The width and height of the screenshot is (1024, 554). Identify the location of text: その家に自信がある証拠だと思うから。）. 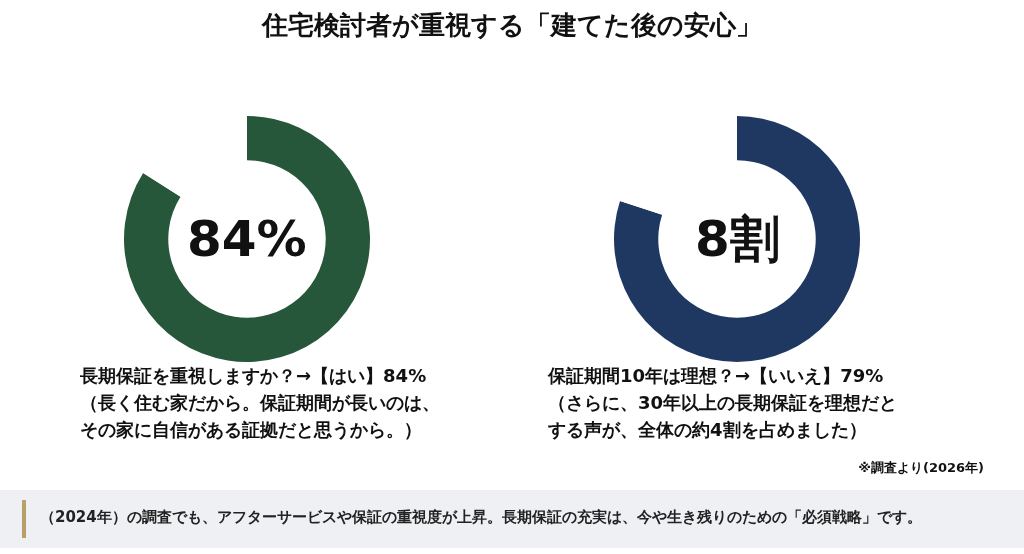
(251, 430).